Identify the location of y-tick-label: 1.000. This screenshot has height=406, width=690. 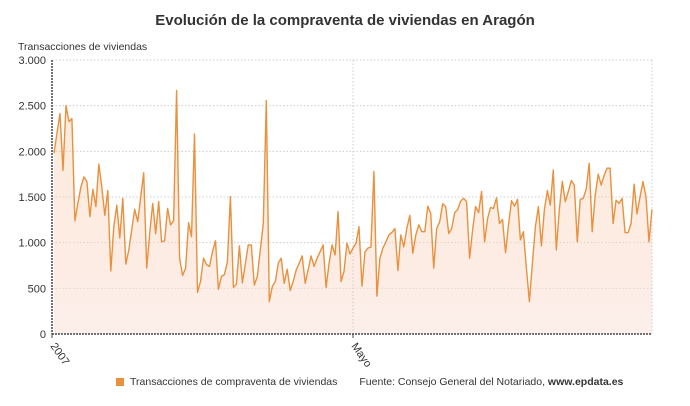
(32, 244).